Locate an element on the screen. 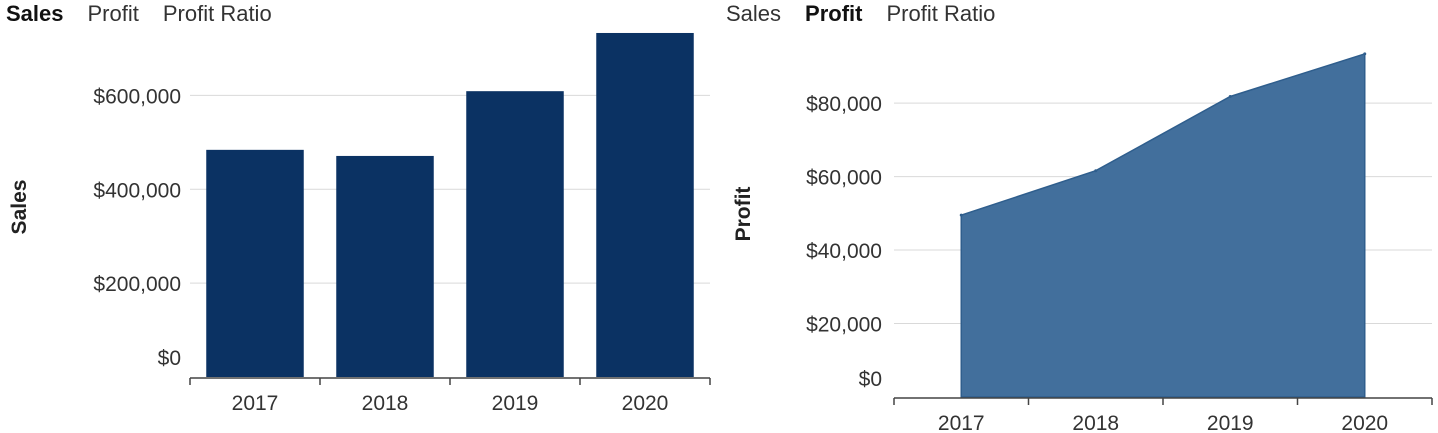 The width and height of the screenshot is (1438, 433). y-tick-label: $20,000 is located at coordinates (844, 325).